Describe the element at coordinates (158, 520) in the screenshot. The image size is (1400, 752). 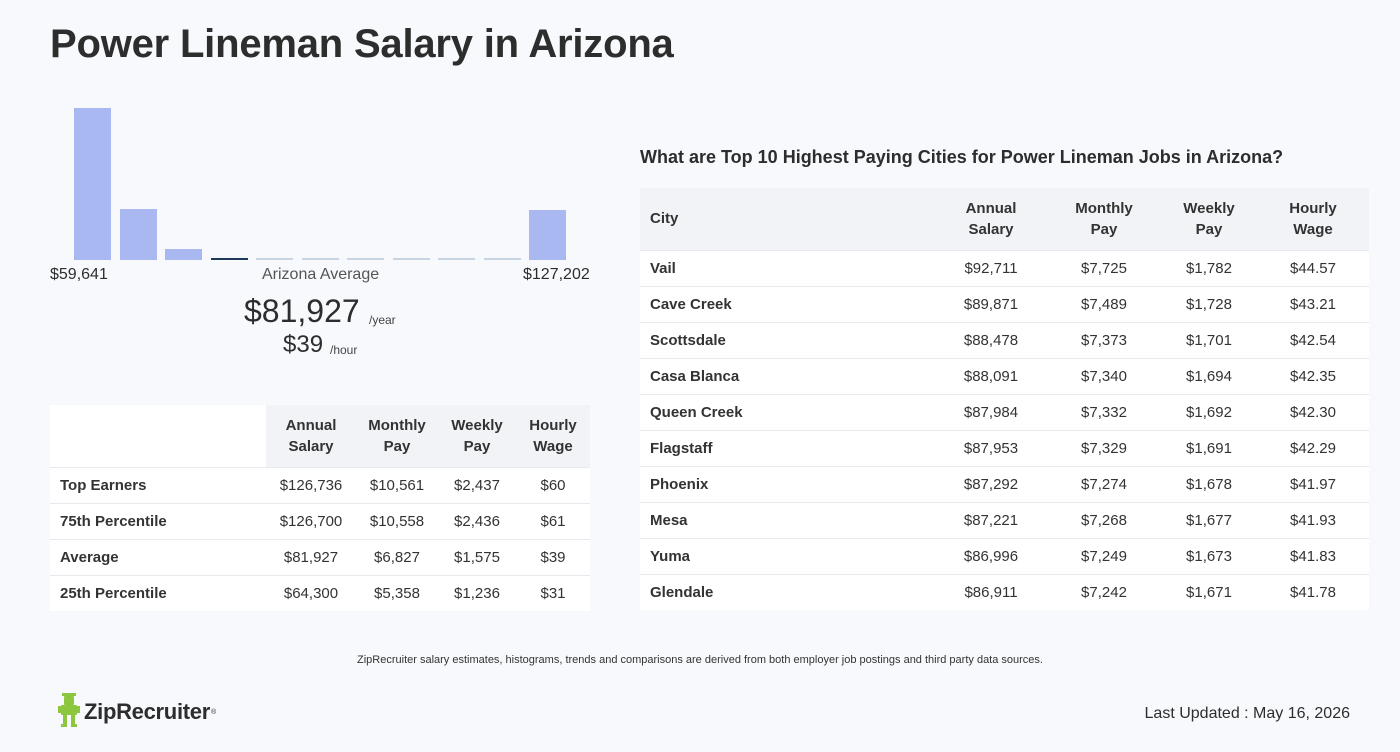
I see `row-label: 75th Percentile` at that location.